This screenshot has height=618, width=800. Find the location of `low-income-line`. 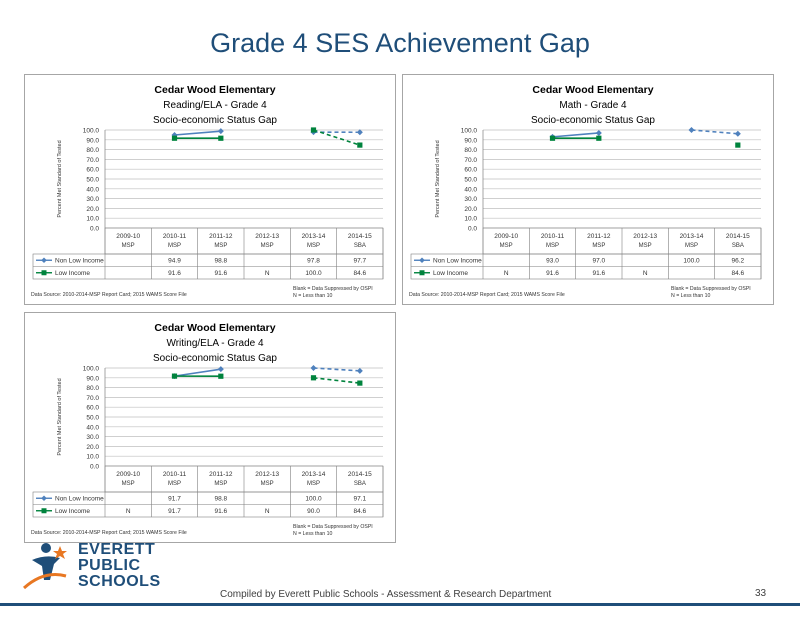

low-income-line is located at coordinates (336, 380).